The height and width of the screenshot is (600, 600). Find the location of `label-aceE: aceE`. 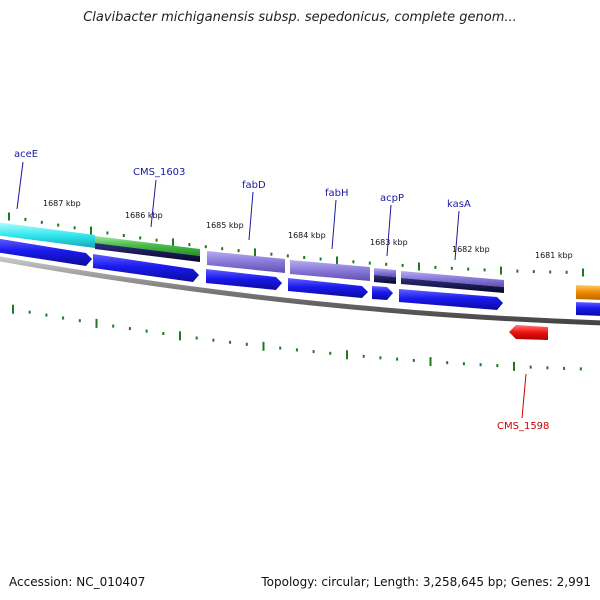

label-aceE: aceE is located at coordinates (26, 154).